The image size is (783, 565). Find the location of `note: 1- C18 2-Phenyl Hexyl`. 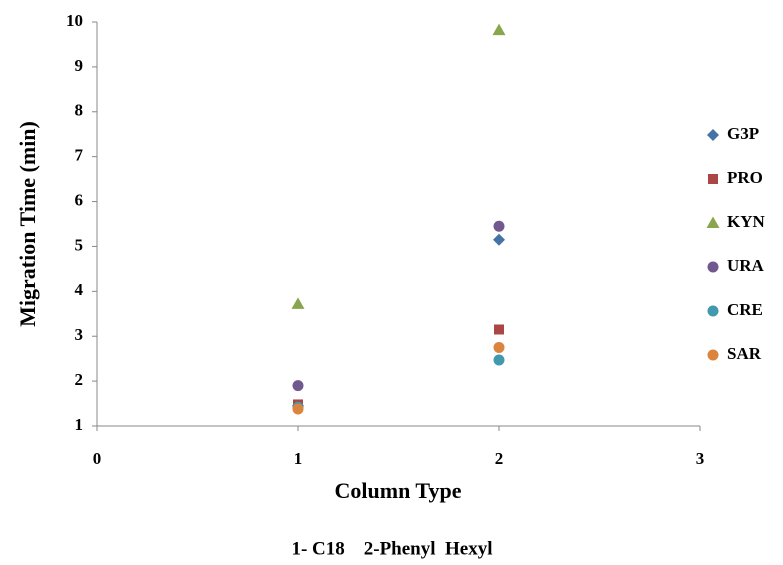

note: 1- C18 2-Phenyl Hexyl is located at coordinates (391, 548).